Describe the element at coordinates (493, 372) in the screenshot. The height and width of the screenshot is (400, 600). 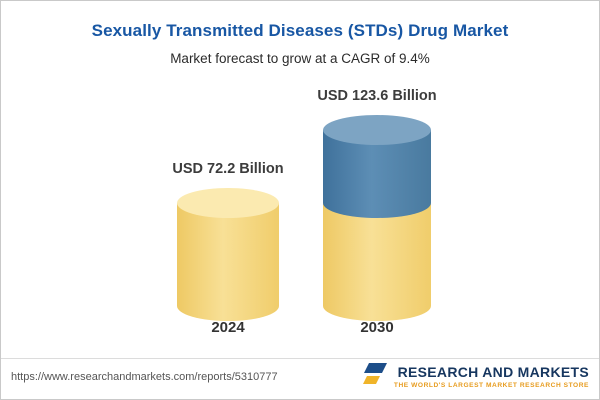
I see `brand-name: RESEARCH AND MARKETS` at that location.